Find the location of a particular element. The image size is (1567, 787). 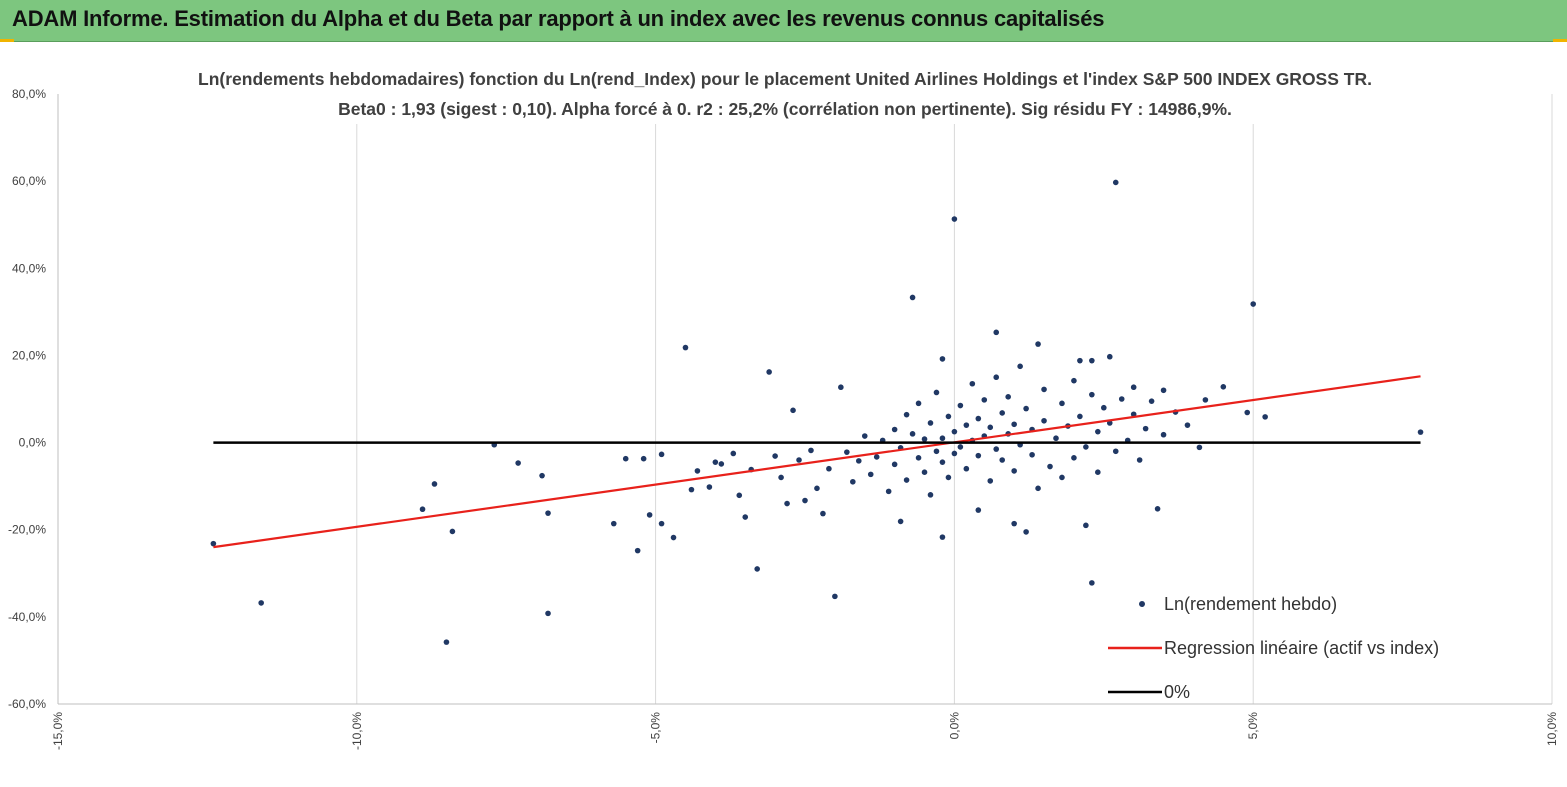

corner-marker-right is located at coordinates (1560, 40).